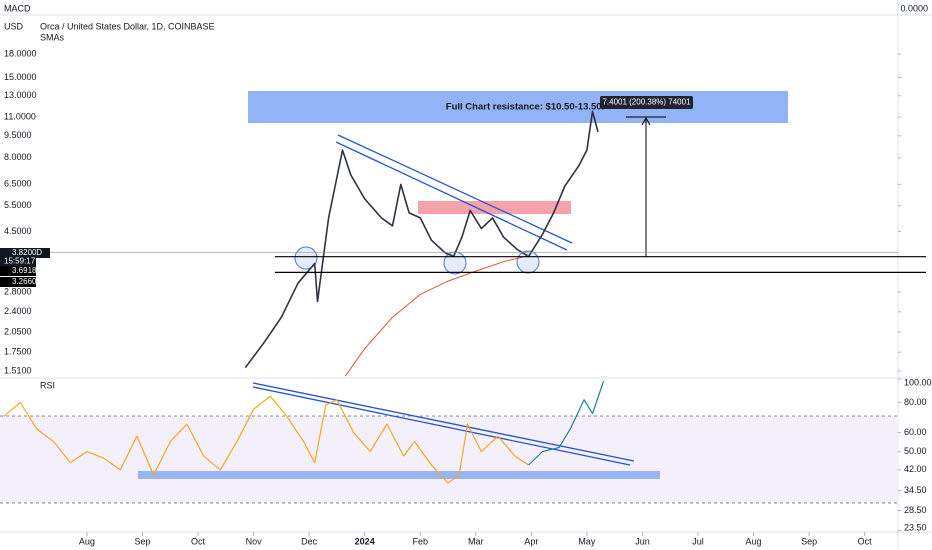 The image size is (932, 550). I want to click on x-tick-label: 2024, so click(365, 541).